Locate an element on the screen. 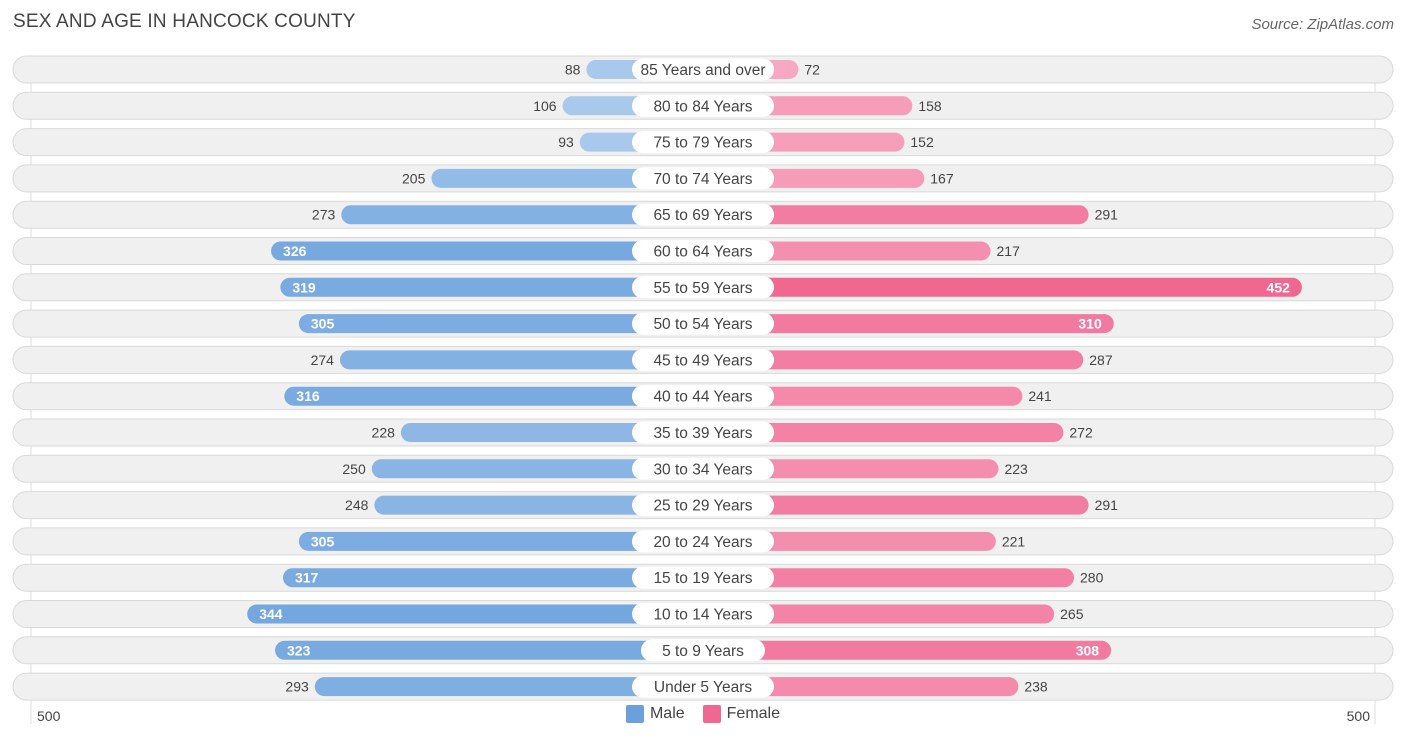 The image size is (1406, 741). male-value-label: 293 is located at coordinates (297, 687).